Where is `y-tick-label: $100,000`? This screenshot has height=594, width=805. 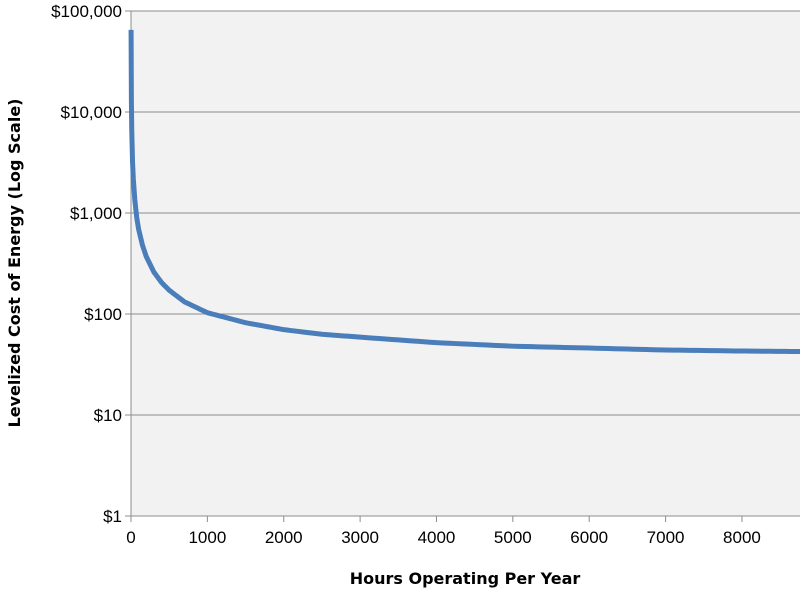 y-tick-label: $100,000 is located at coordinates (86, 11).